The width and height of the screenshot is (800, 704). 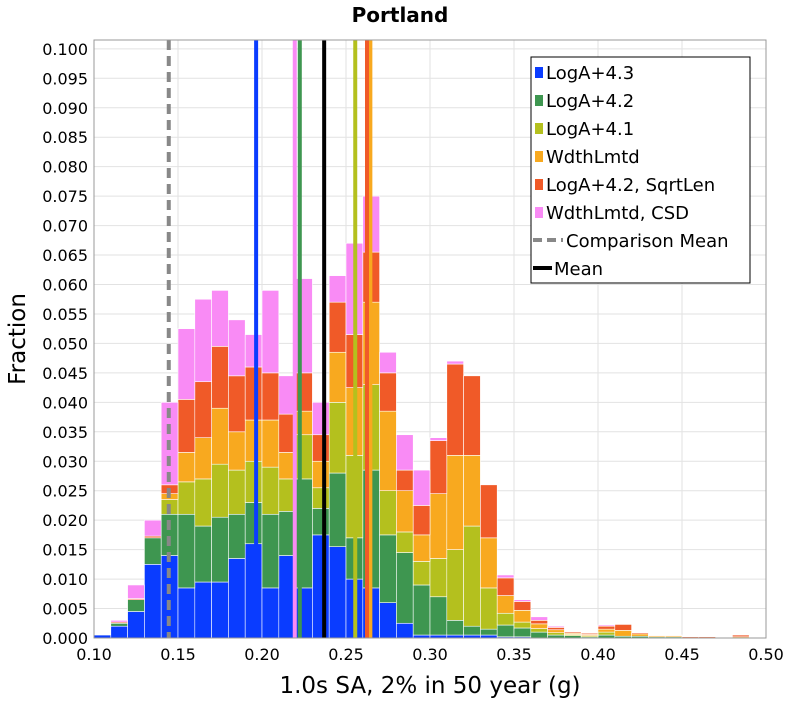 I want to click on legend-box, so click(x=640, y=170).